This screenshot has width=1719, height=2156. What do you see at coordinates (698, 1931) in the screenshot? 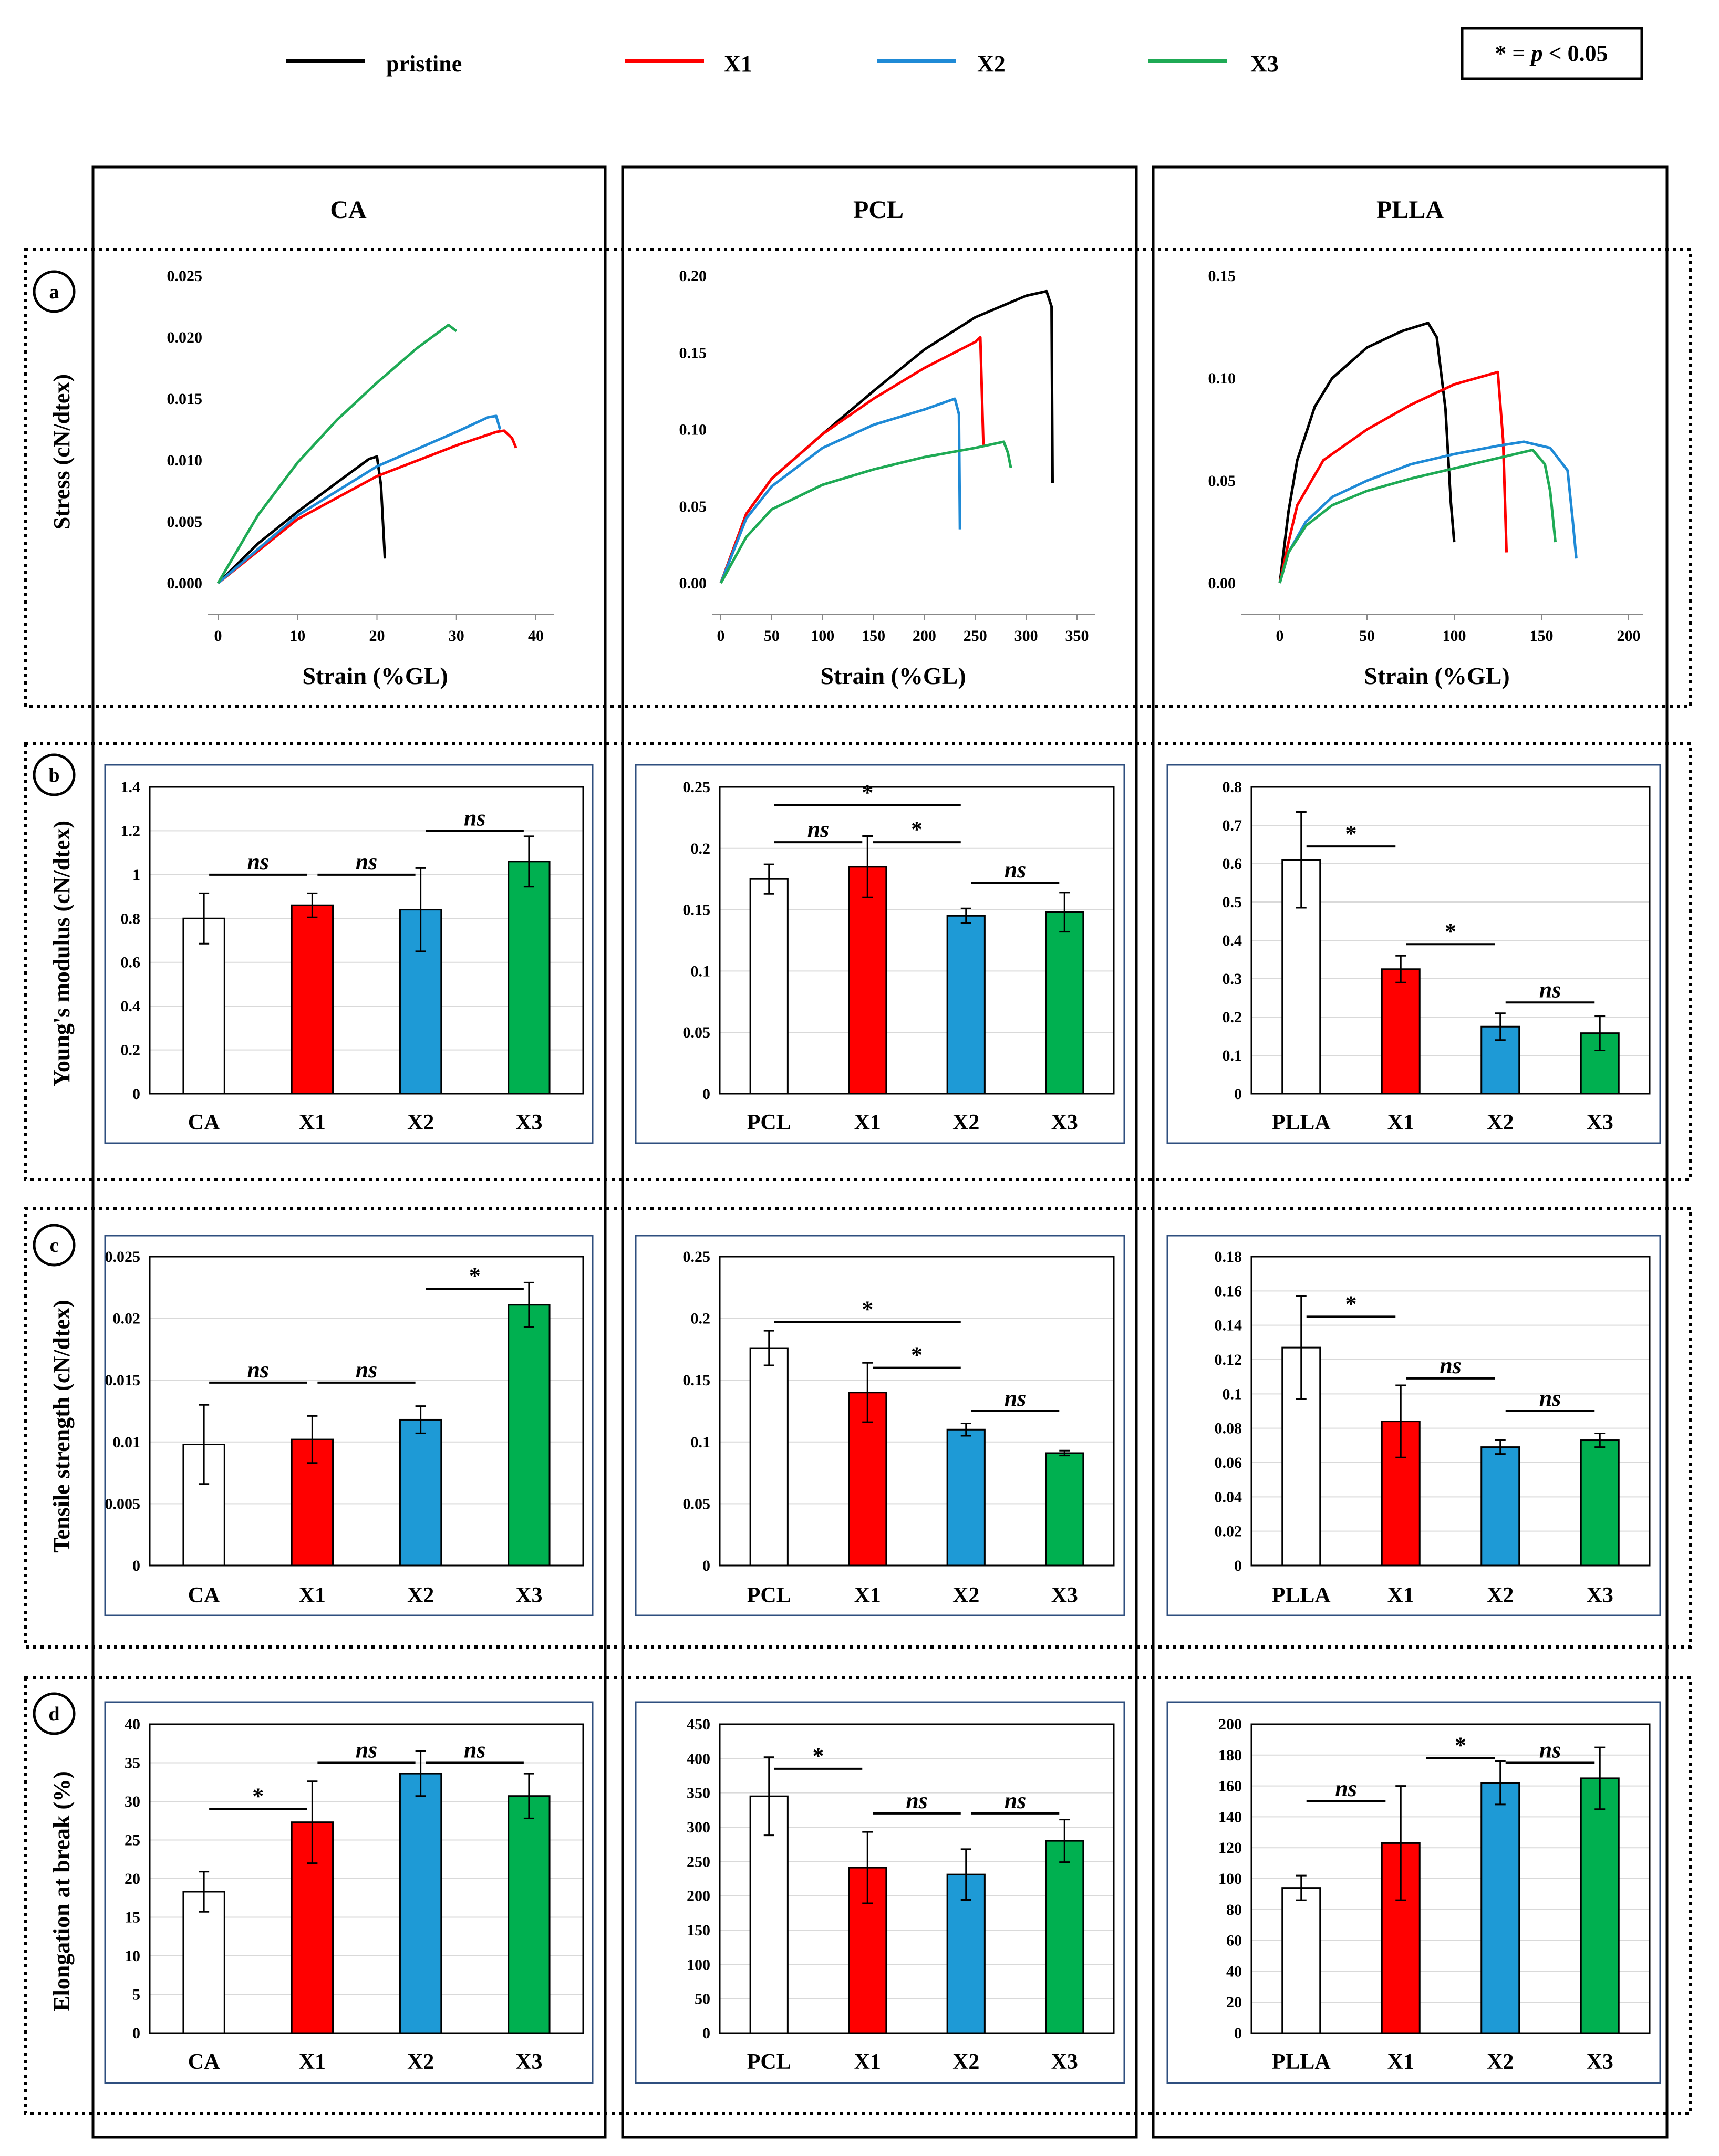
I see `y-tick-label: 150` at bounding box center [698, 1931].